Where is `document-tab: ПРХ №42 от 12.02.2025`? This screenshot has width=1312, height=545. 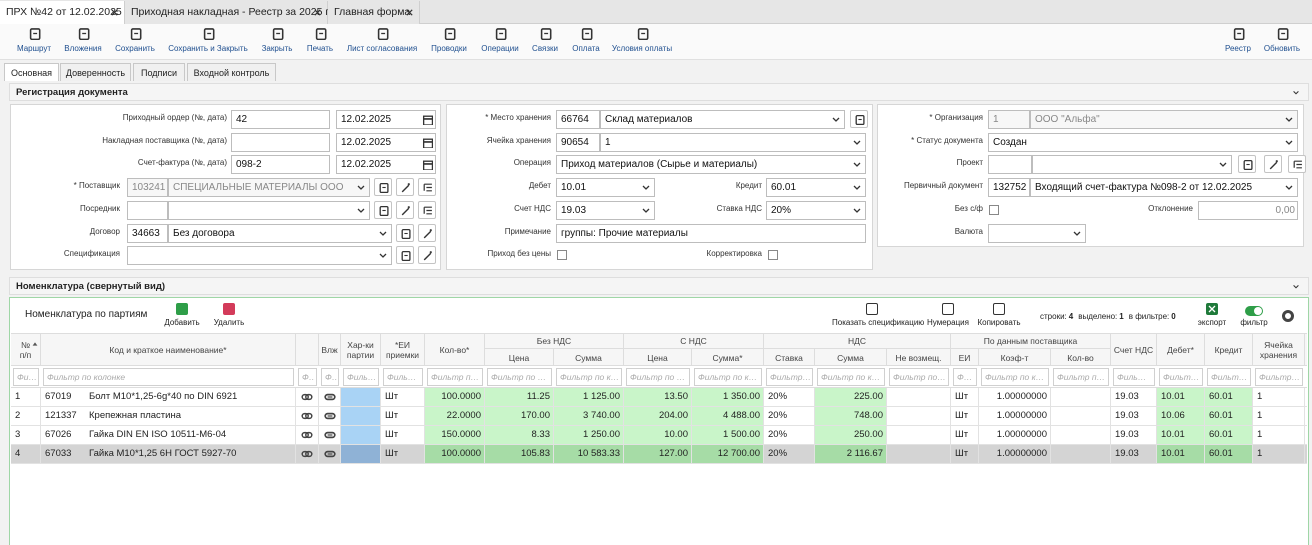 document-tab: ПРХ №42 от 12.02.2025 is located at coordinates (62, 12).